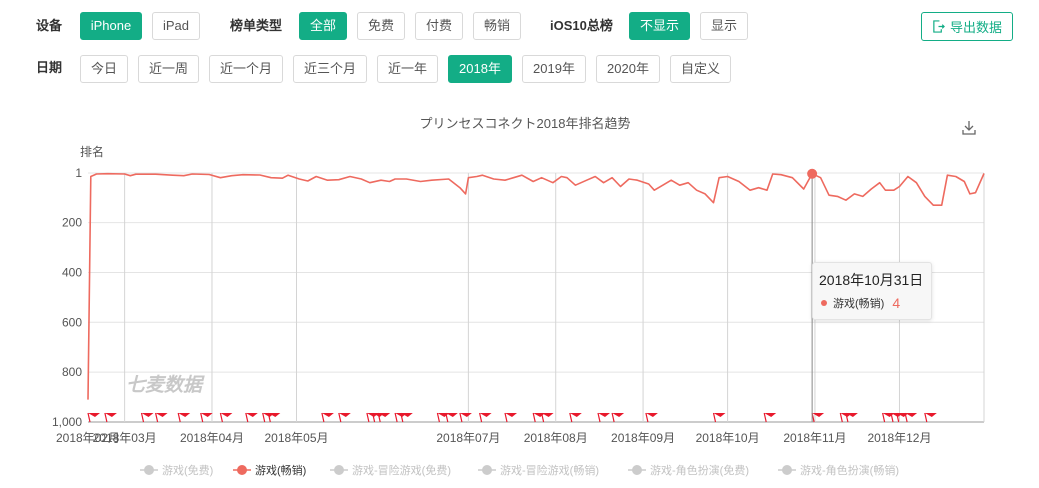  I want to click on date-custom-button: 自定义, so click(700, 69).